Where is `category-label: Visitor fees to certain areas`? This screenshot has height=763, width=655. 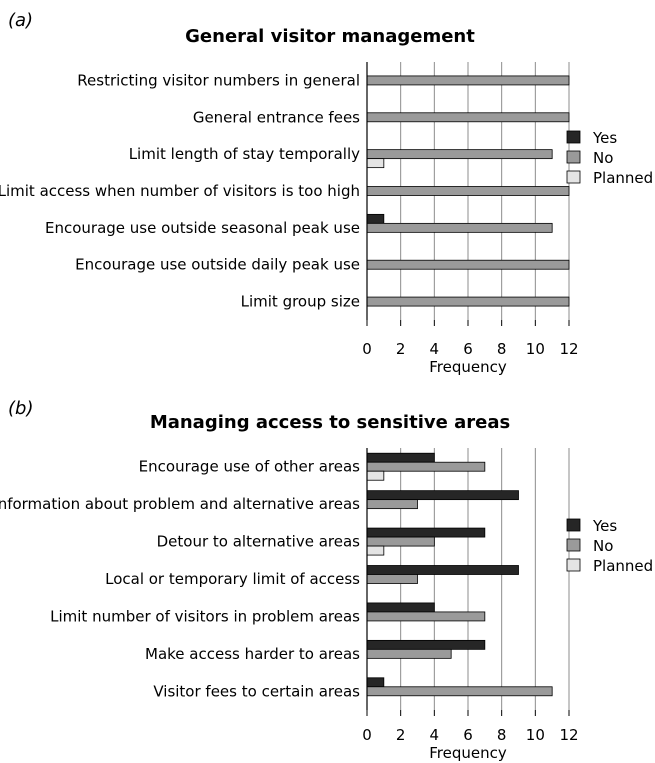 category-label: Visitor fees to certain areas is located at coordinates (256, 691).